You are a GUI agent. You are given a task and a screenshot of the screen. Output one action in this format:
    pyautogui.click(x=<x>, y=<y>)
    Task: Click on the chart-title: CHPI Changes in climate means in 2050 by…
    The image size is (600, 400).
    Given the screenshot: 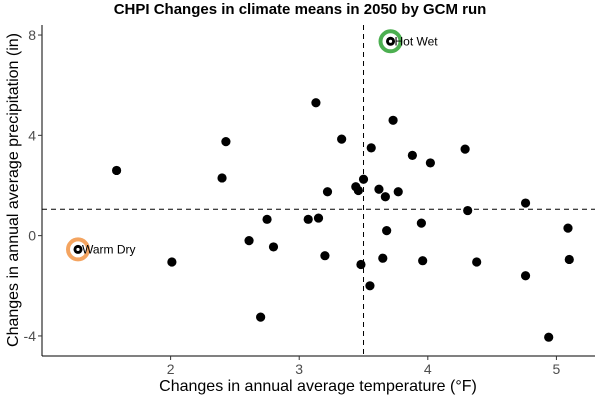 What is the action you would take?
    pyautogui.click(x=300, y=9)
    